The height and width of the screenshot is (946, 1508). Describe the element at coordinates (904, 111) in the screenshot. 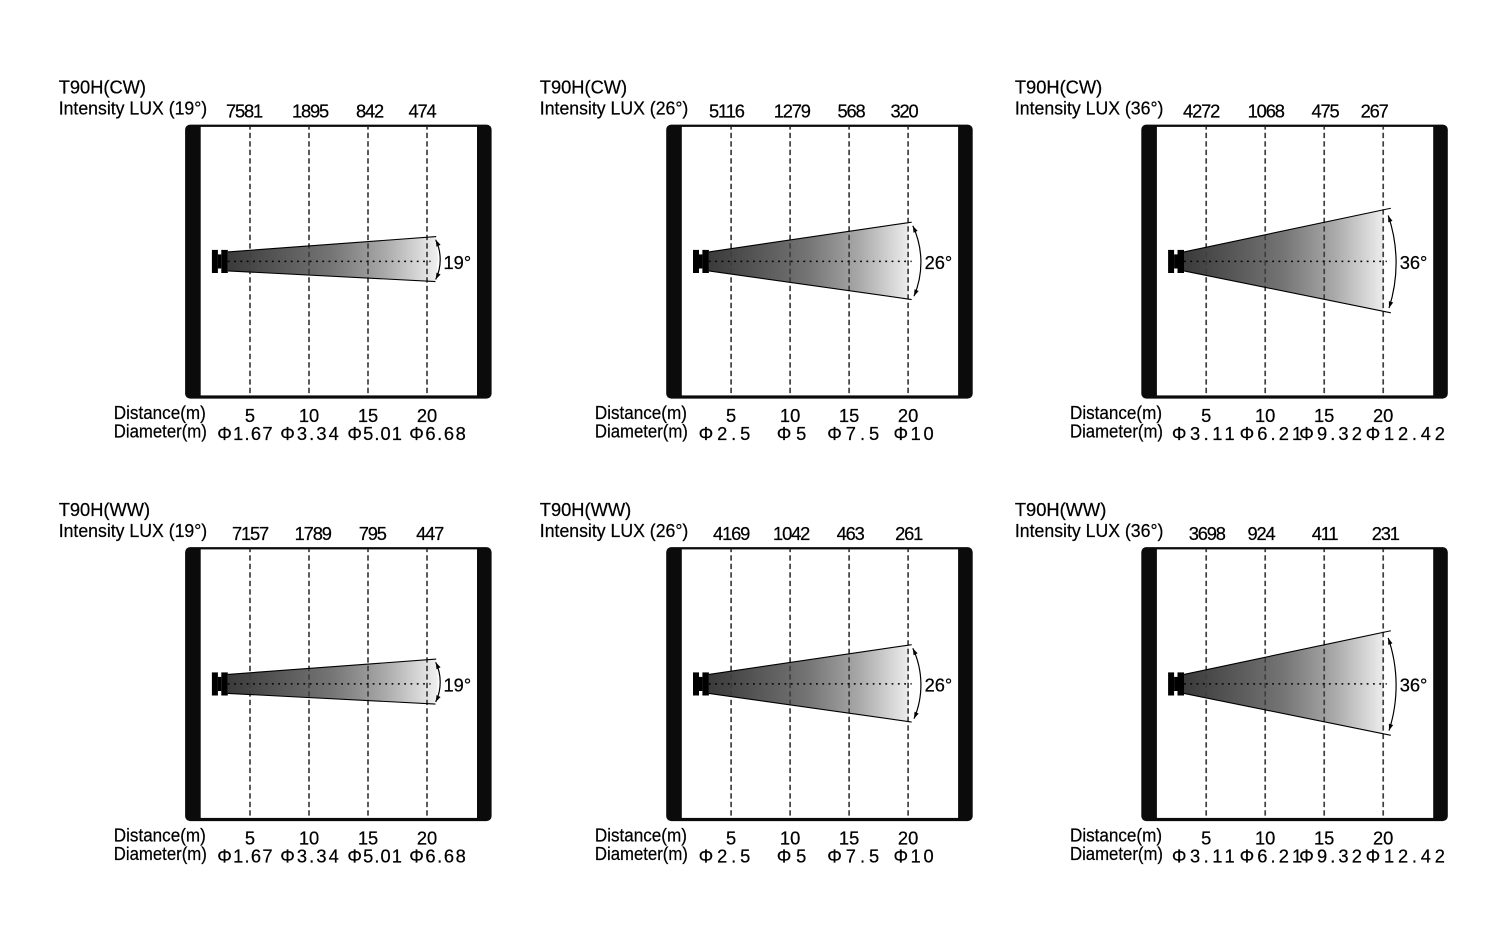

I see `svg-text: 320` at that location.